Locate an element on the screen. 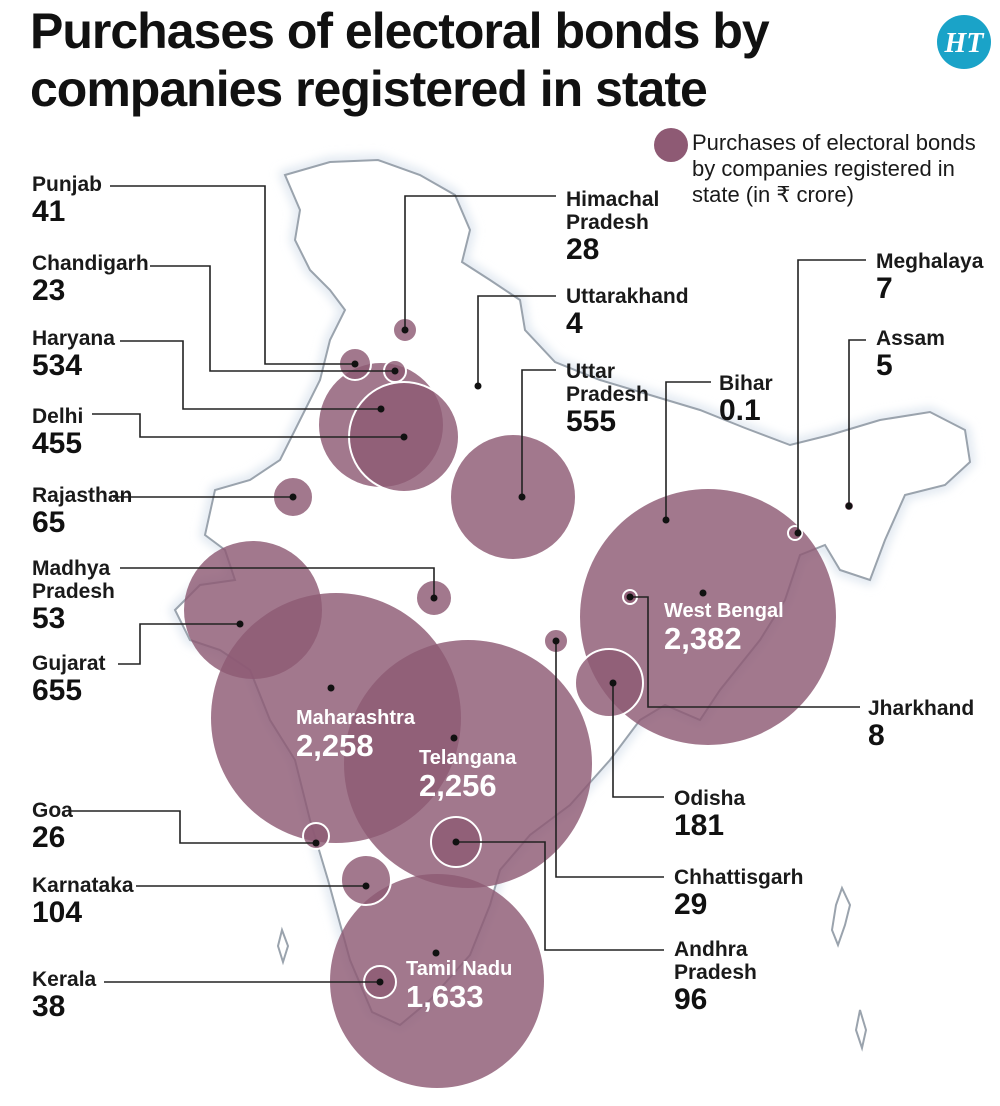  label-punjab: Punjab 41 is located at coordinates (67, 200).